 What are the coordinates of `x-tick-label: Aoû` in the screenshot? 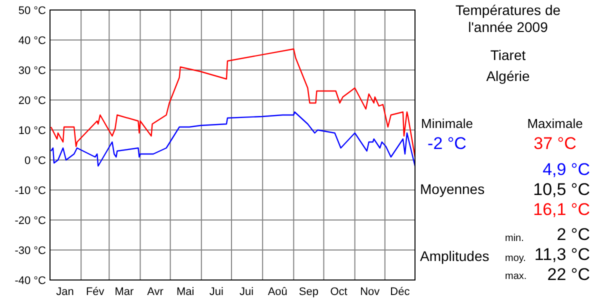 It's located at (278, 292).